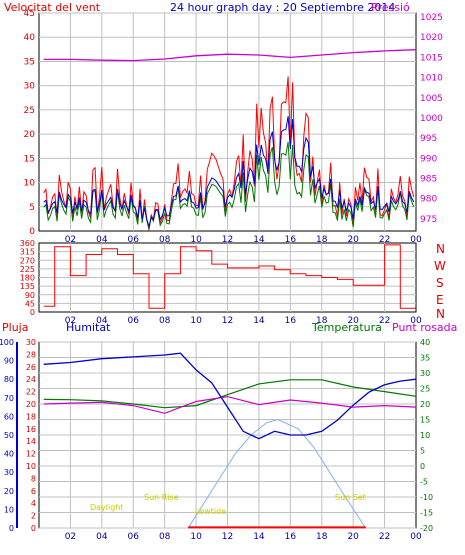  Describe the element at coordinates (30, 87) in the screenshot. I see `wind-speed-tick-label: 30` at that location.